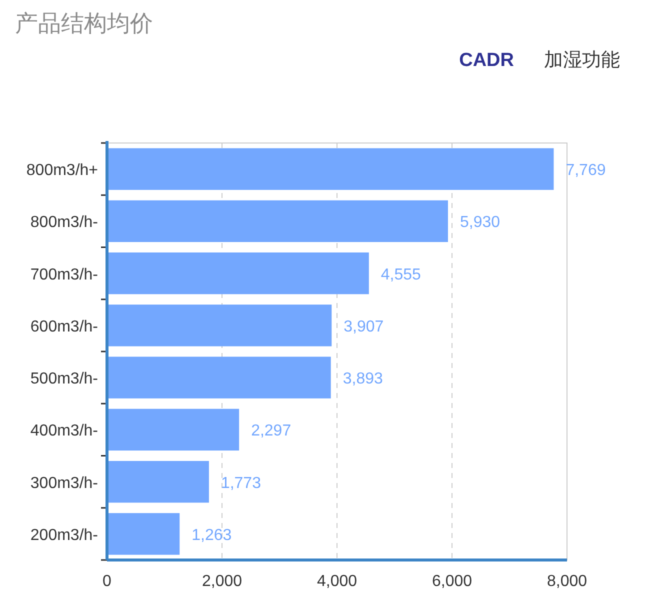 This screenshot has height=602, width=650. I want to click on x-tick-label: 6,000, so click(452, 581).